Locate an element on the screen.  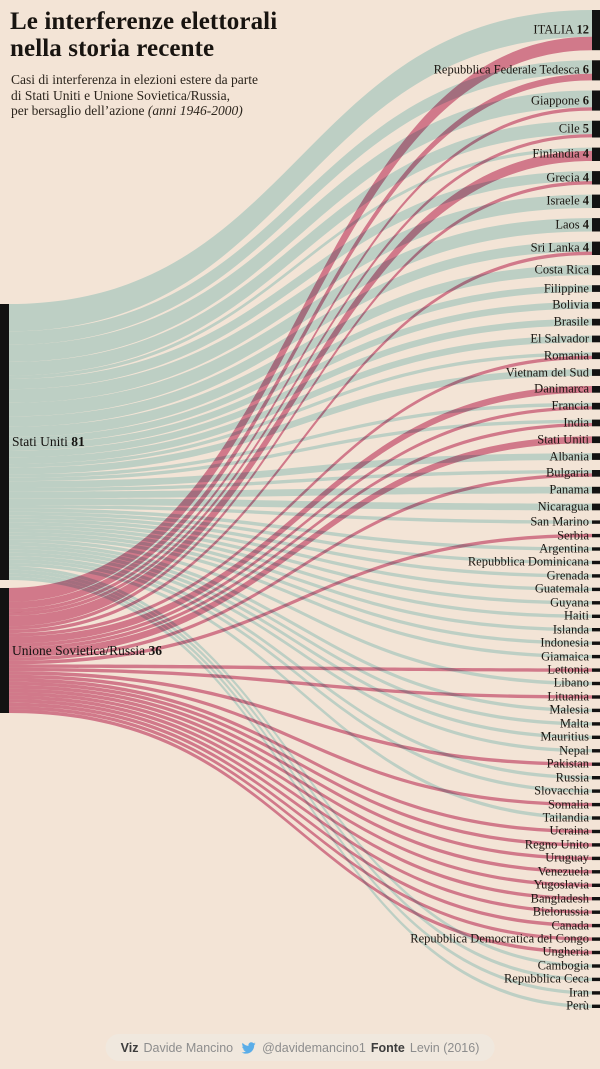
target-node-guatemala is located at coordinates (596, 589).